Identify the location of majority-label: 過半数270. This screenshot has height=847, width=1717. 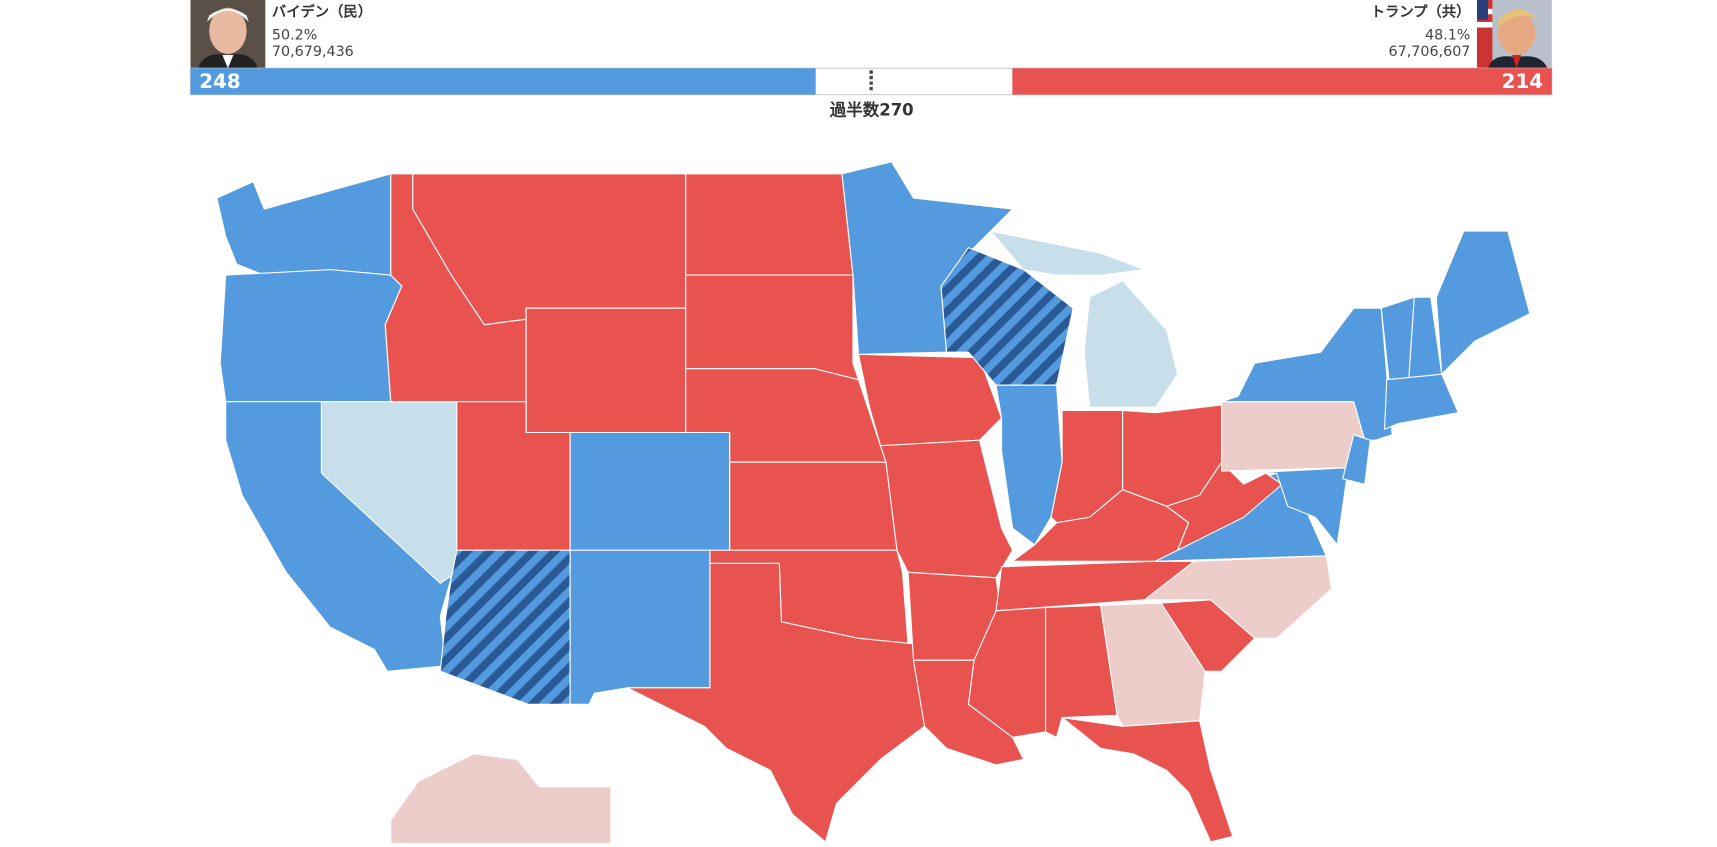
(872, 110).